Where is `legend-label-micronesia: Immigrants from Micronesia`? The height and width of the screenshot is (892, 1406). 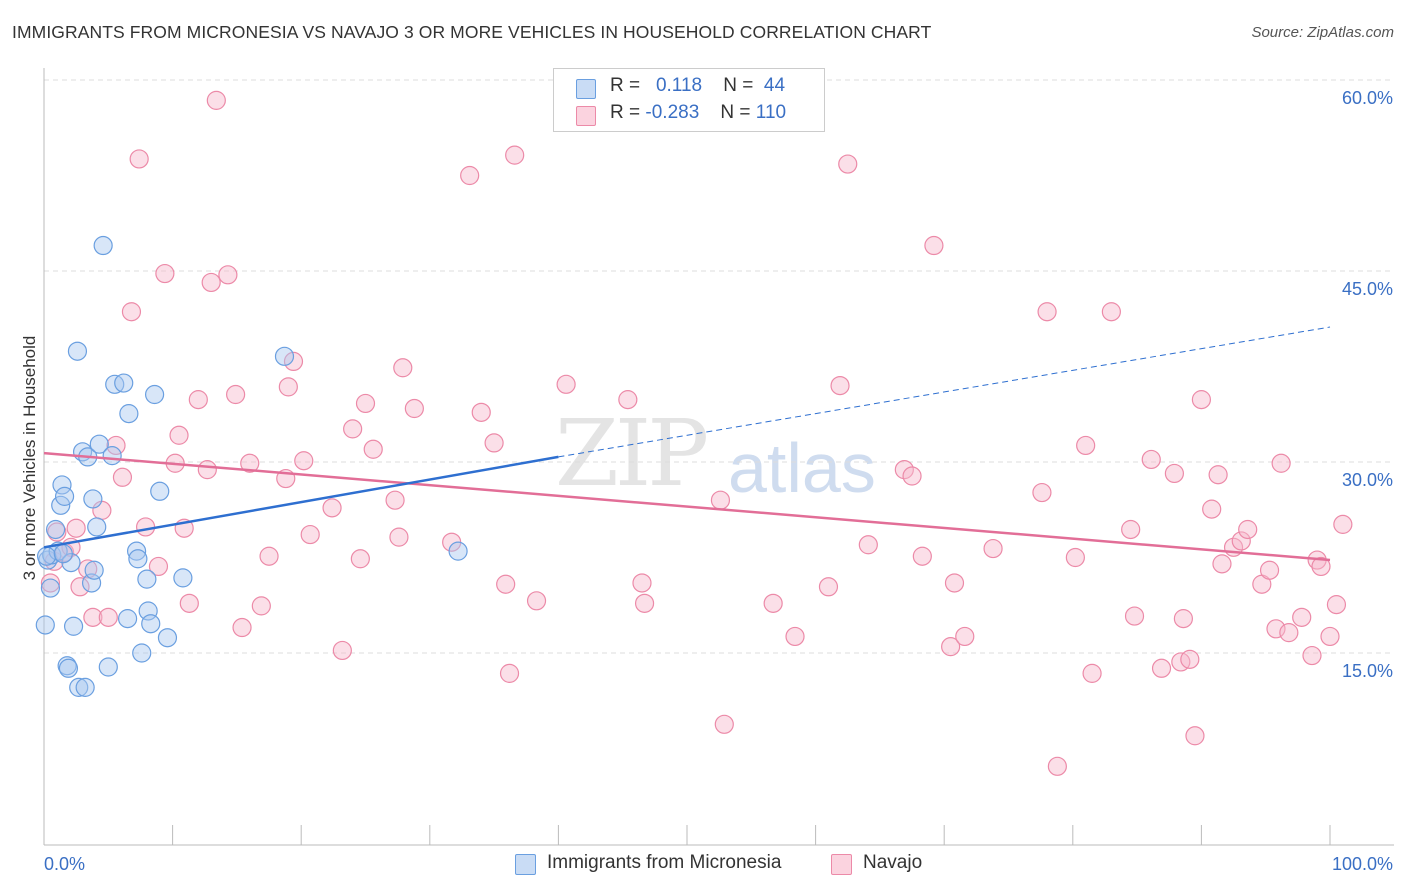 legend-label-micronesia: Immigrants from Micronesia is located at coordinates (664, 862).